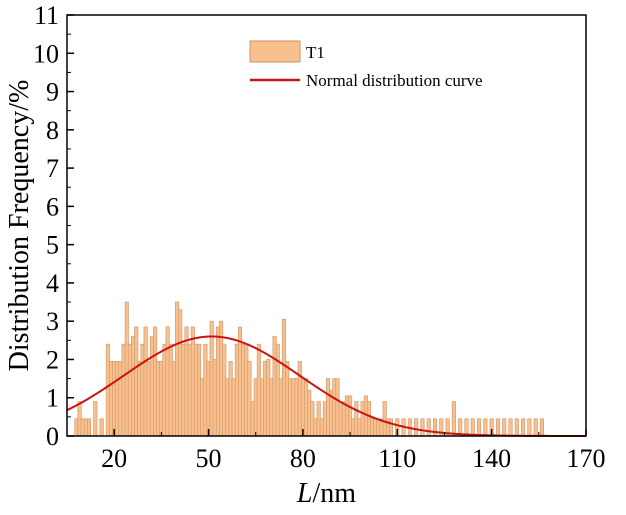 The height and width of the screenshot is (515, 626). I want to click on x-tick-label: 20, so click(114, 458).